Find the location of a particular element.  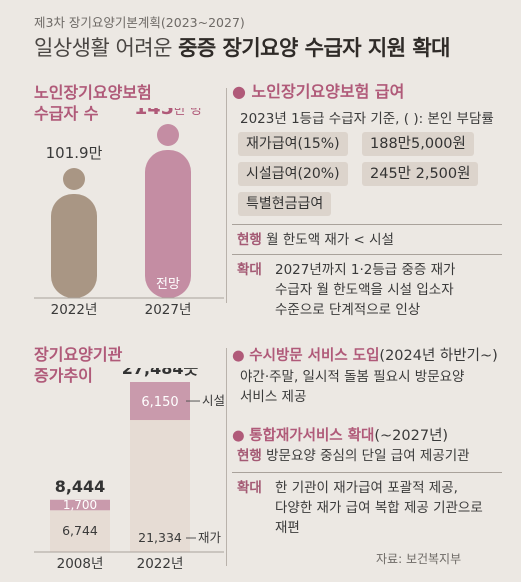

home-benefit-value: 188만5,000원 is located at coordinates (418, 144).